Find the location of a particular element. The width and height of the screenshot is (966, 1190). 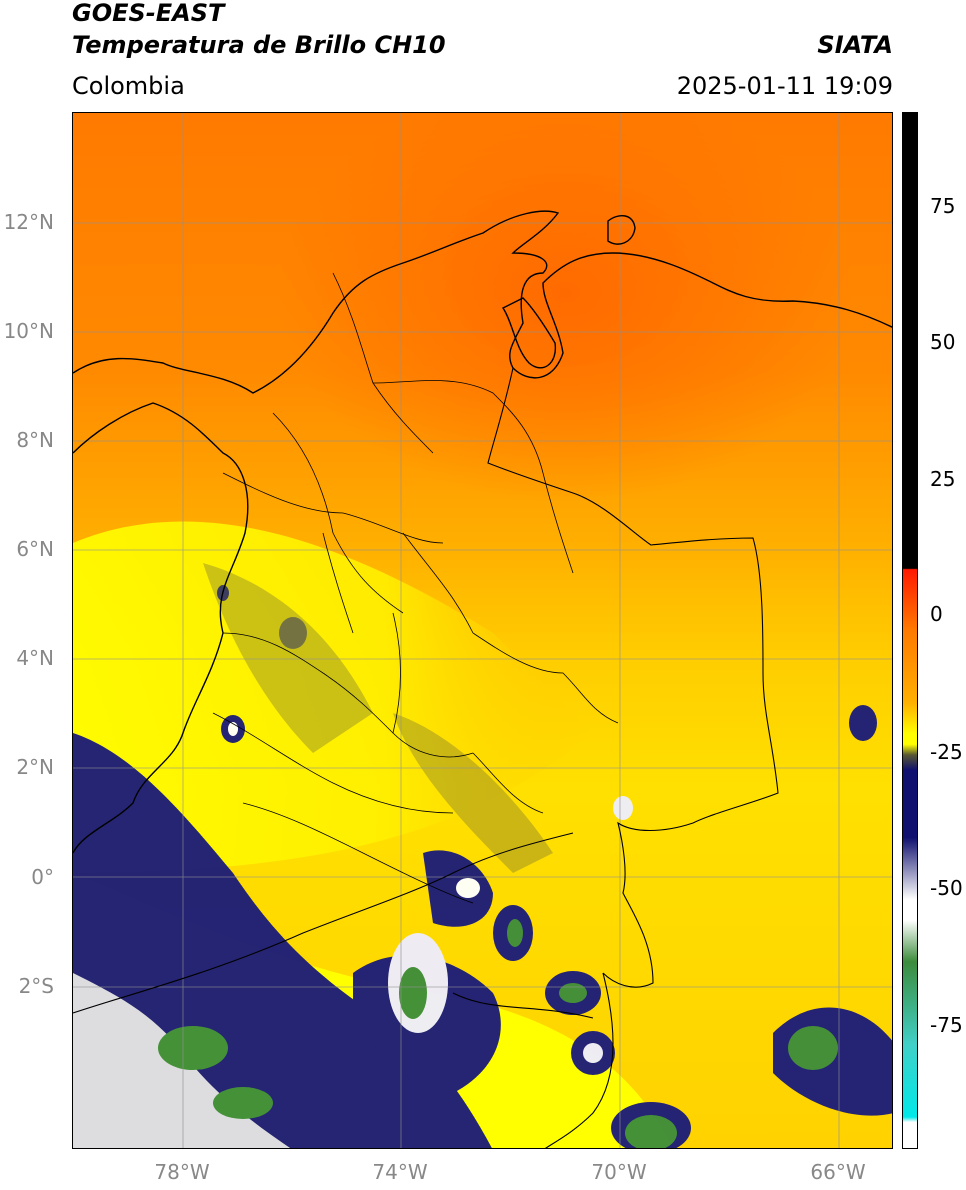

title-product: Temperatura de Brillo CH10 is located at coordinates (259, 45).